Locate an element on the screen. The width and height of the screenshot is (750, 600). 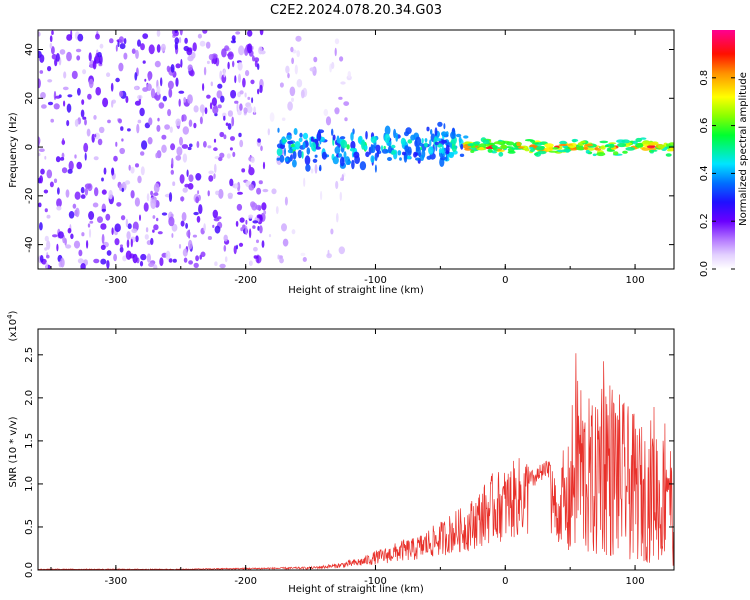
colorbar-tick-label: 0.6 is located at coordinates (704, 126).